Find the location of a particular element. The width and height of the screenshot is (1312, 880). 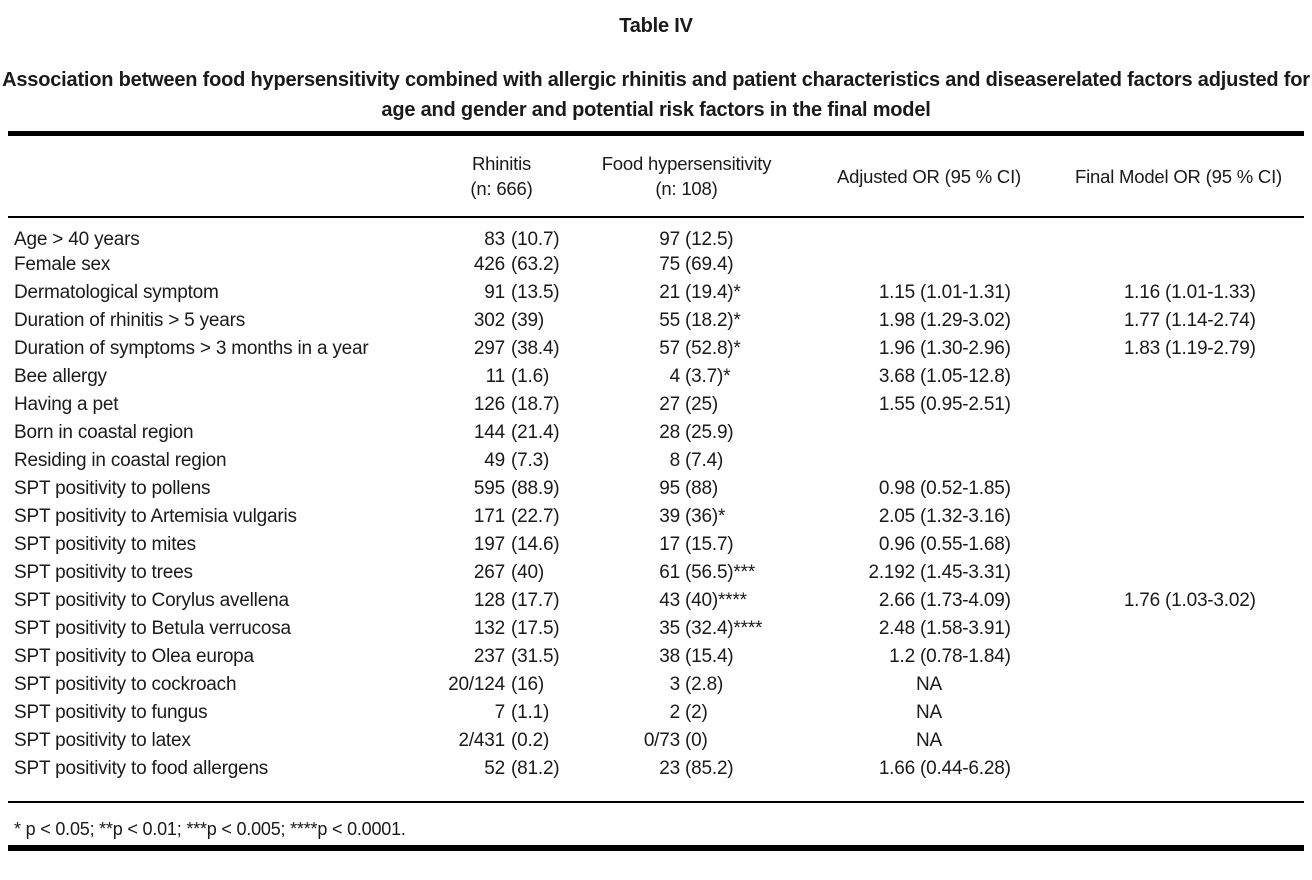

col-header-rhinitis: Rhinitis (n: 666) is located at coordinates (501, 176).